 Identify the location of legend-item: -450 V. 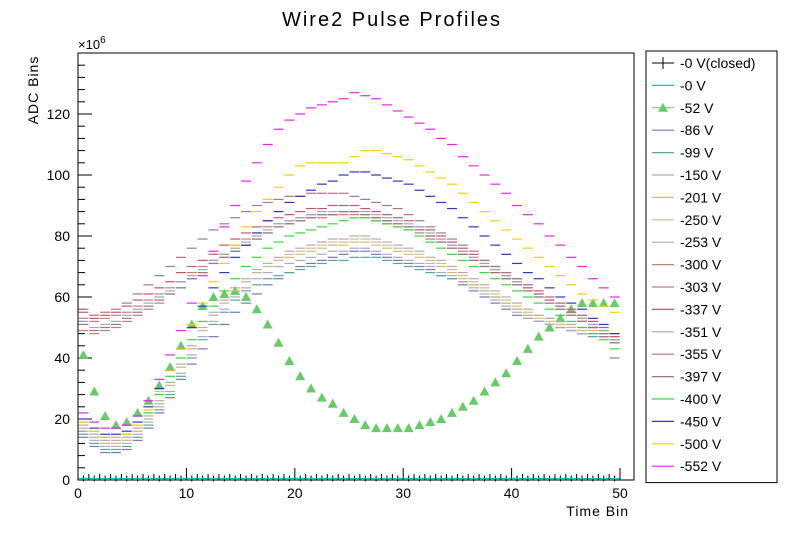
(687, 421).